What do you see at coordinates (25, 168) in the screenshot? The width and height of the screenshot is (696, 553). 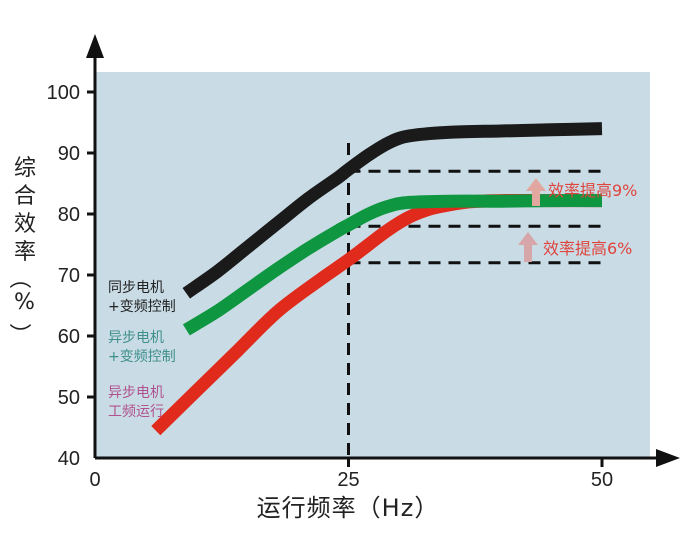 I see `y-axis-label-char: 综` at bounding box center [25, 168].